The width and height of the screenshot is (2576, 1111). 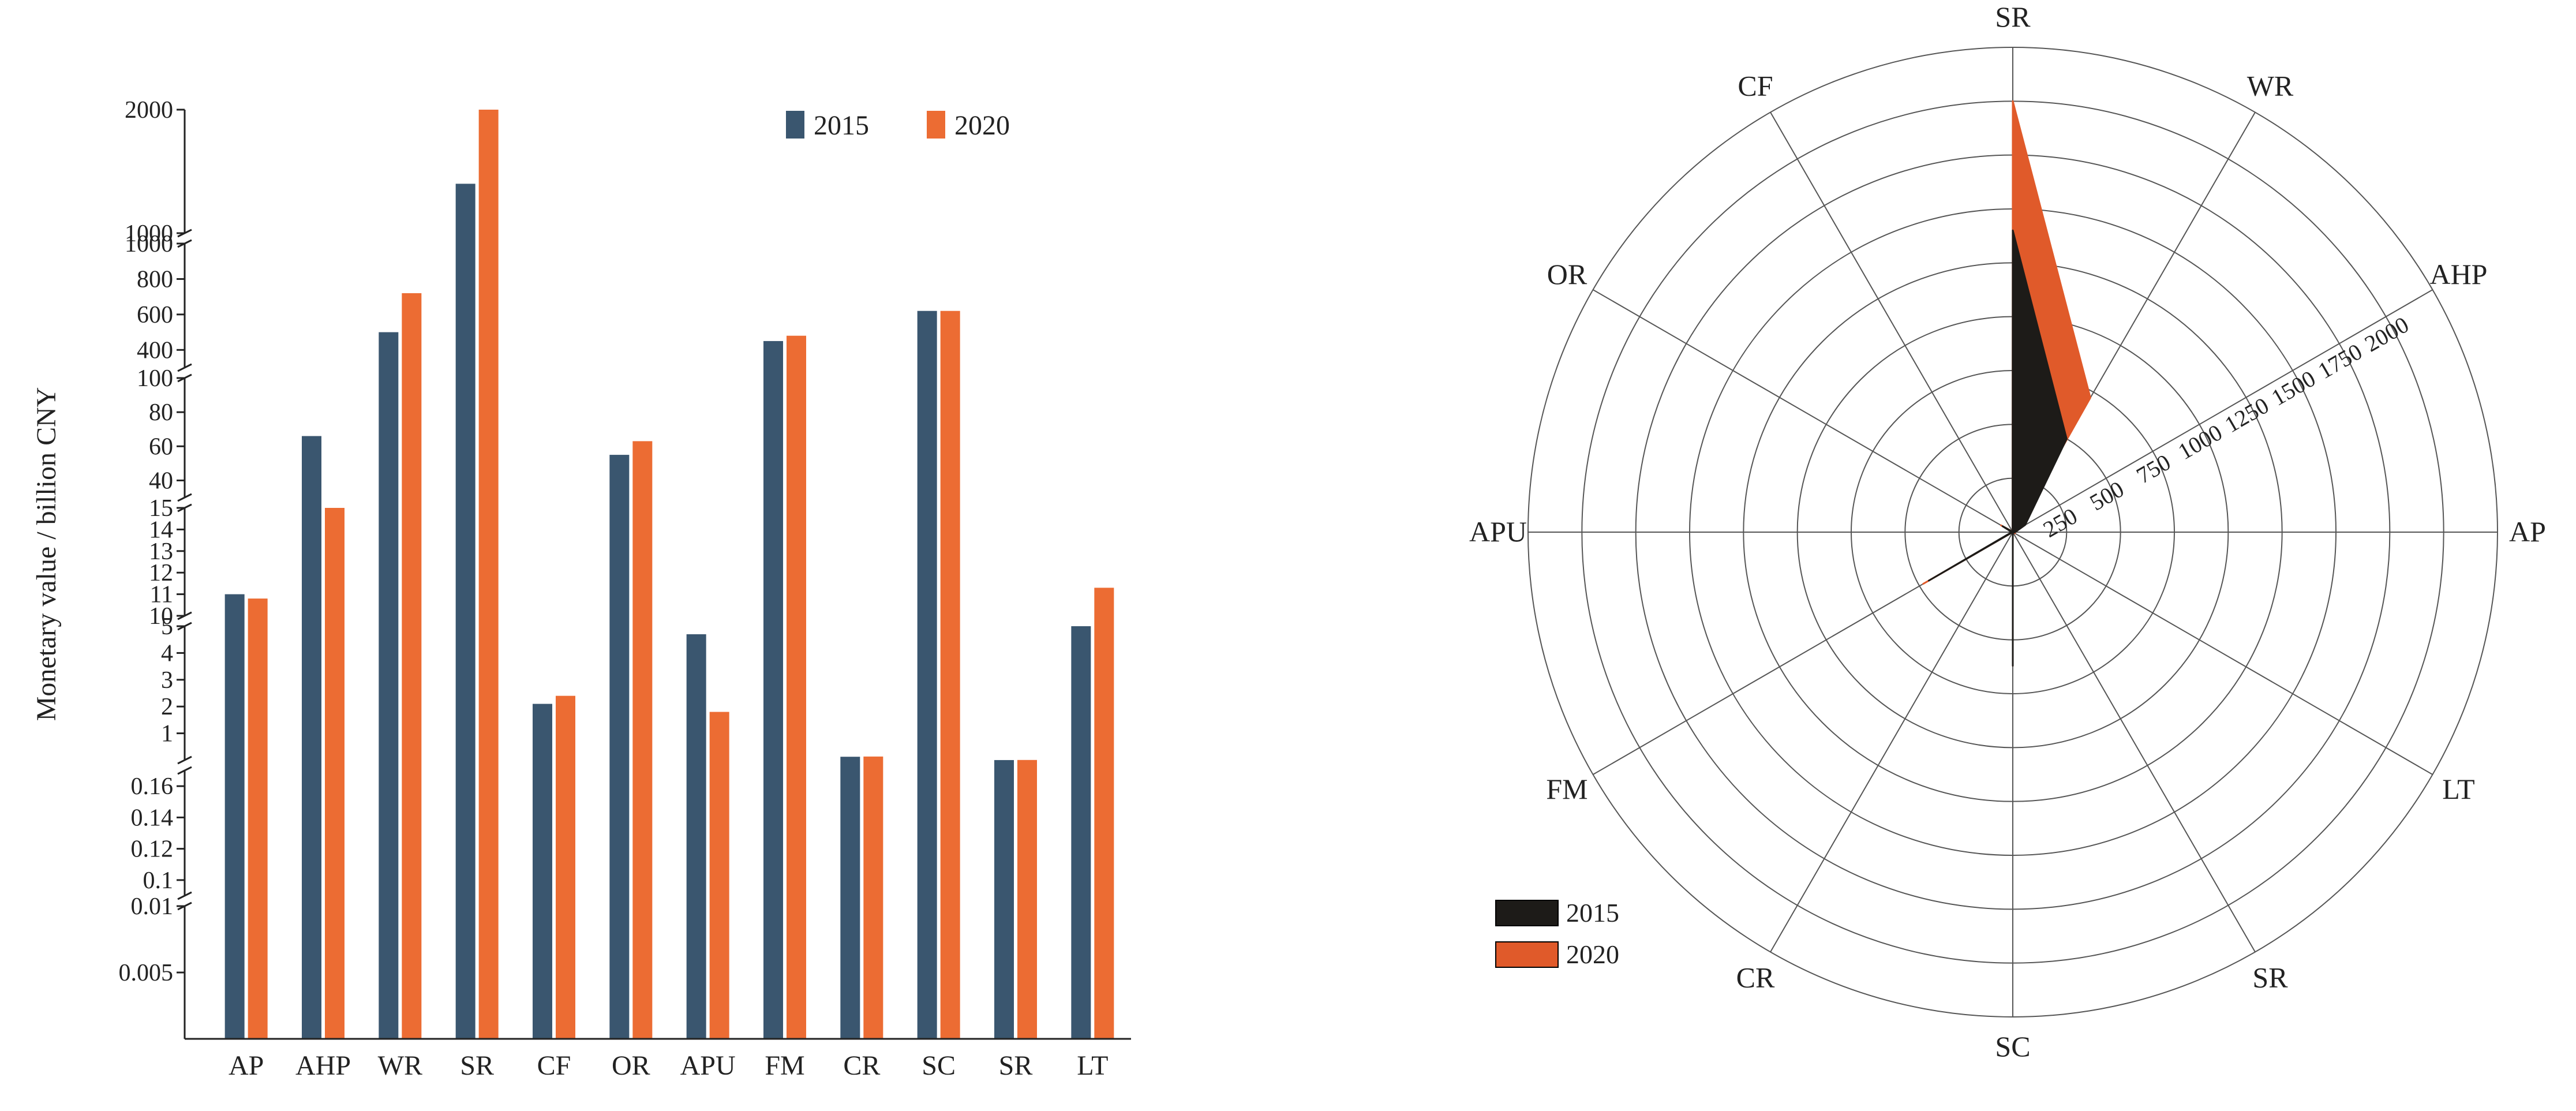 What do you see at coordinates (161, 551) in the screenshot?
I see `y-tick-label: 13` at bounding box center [161, 551].